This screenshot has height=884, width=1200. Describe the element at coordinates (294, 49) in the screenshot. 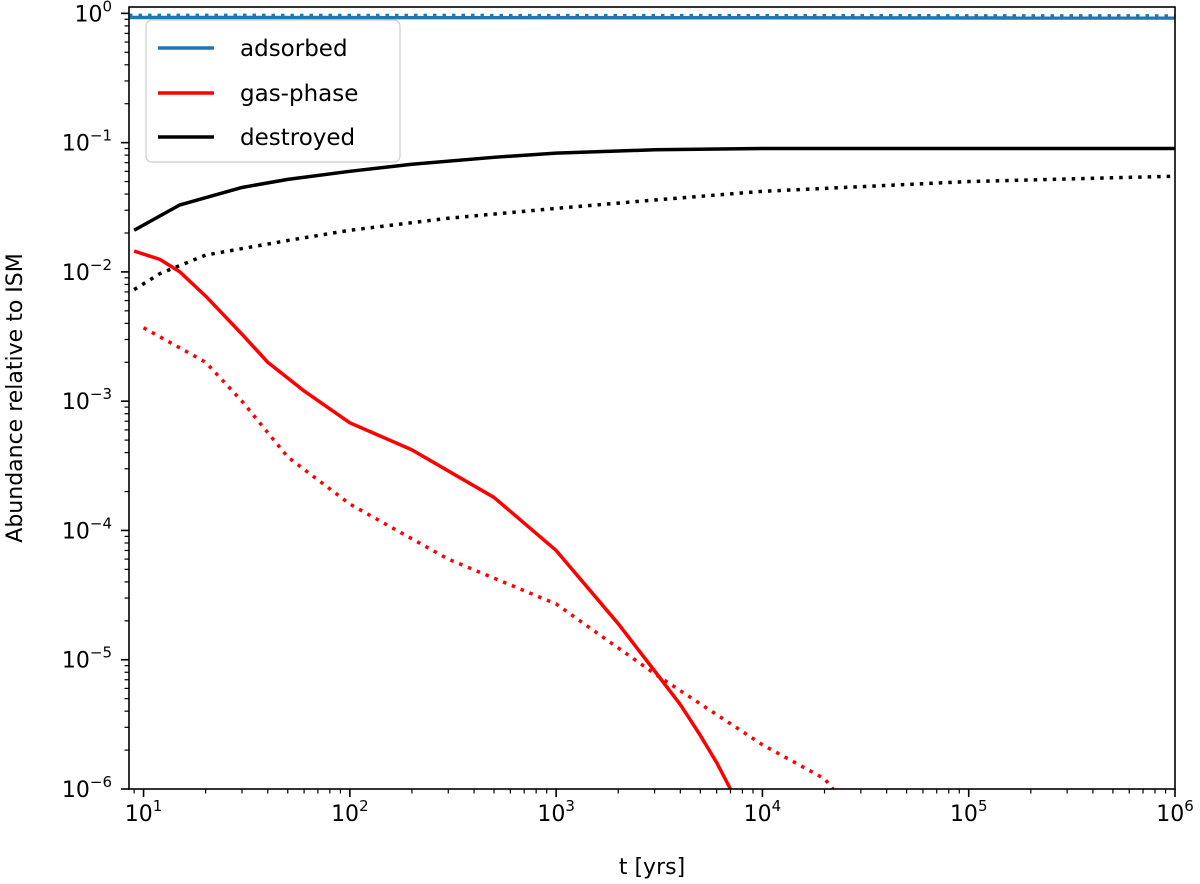

I see `legend-label-adsorbed: adsorbed` at that location.